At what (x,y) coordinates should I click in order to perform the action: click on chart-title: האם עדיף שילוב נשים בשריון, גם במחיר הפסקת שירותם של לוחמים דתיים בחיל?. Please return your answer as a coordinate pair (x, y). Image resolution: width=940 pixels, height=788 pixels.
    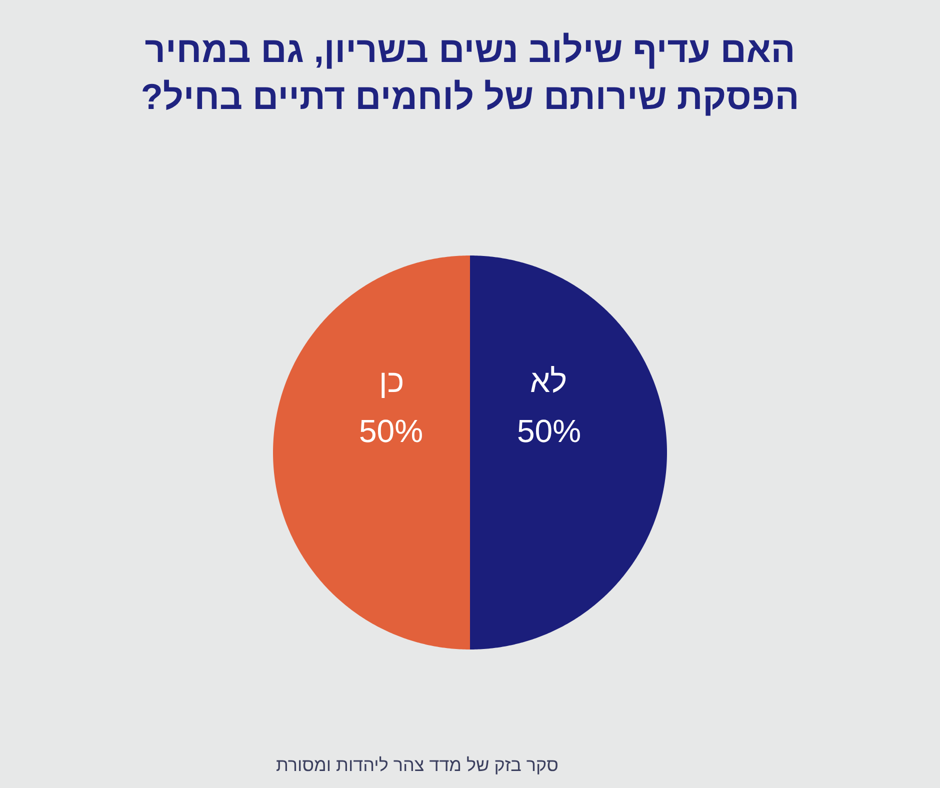
    Looking at the image, I should click on (470, 73).